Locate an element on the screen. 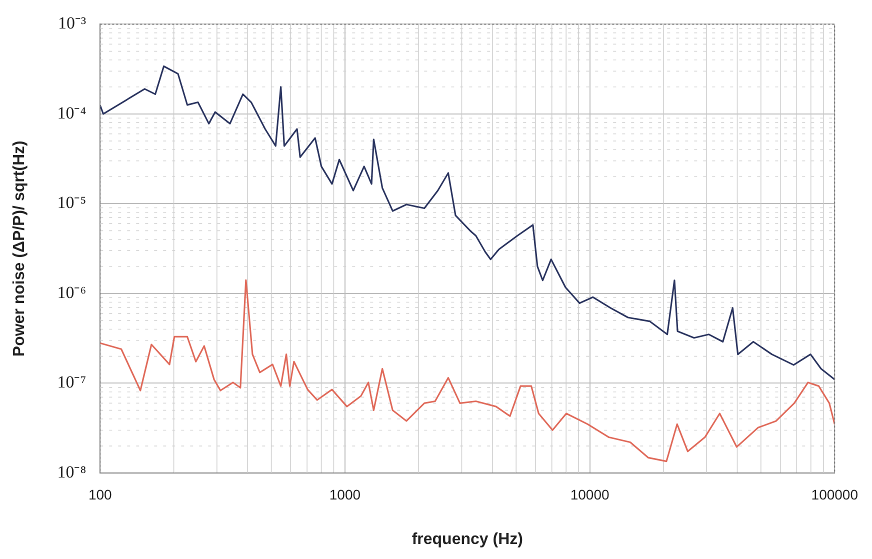  y-tick-label: 10⁻⁴ is located at coordinates (71, 112).